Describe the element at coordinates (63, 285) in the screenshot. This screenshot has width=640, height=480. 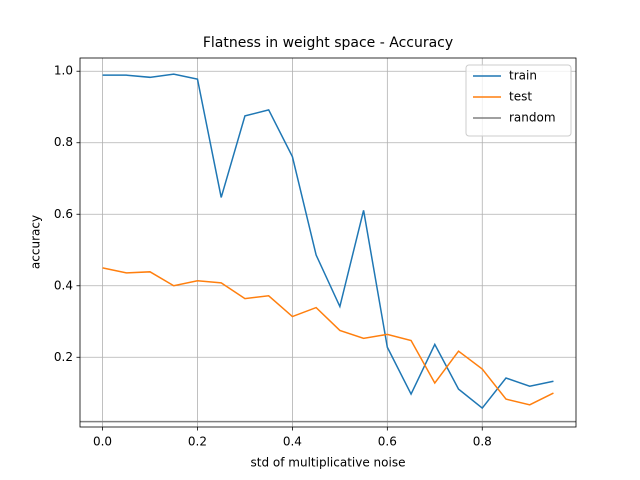
I see `y-tick-label: 0.4` at that location.